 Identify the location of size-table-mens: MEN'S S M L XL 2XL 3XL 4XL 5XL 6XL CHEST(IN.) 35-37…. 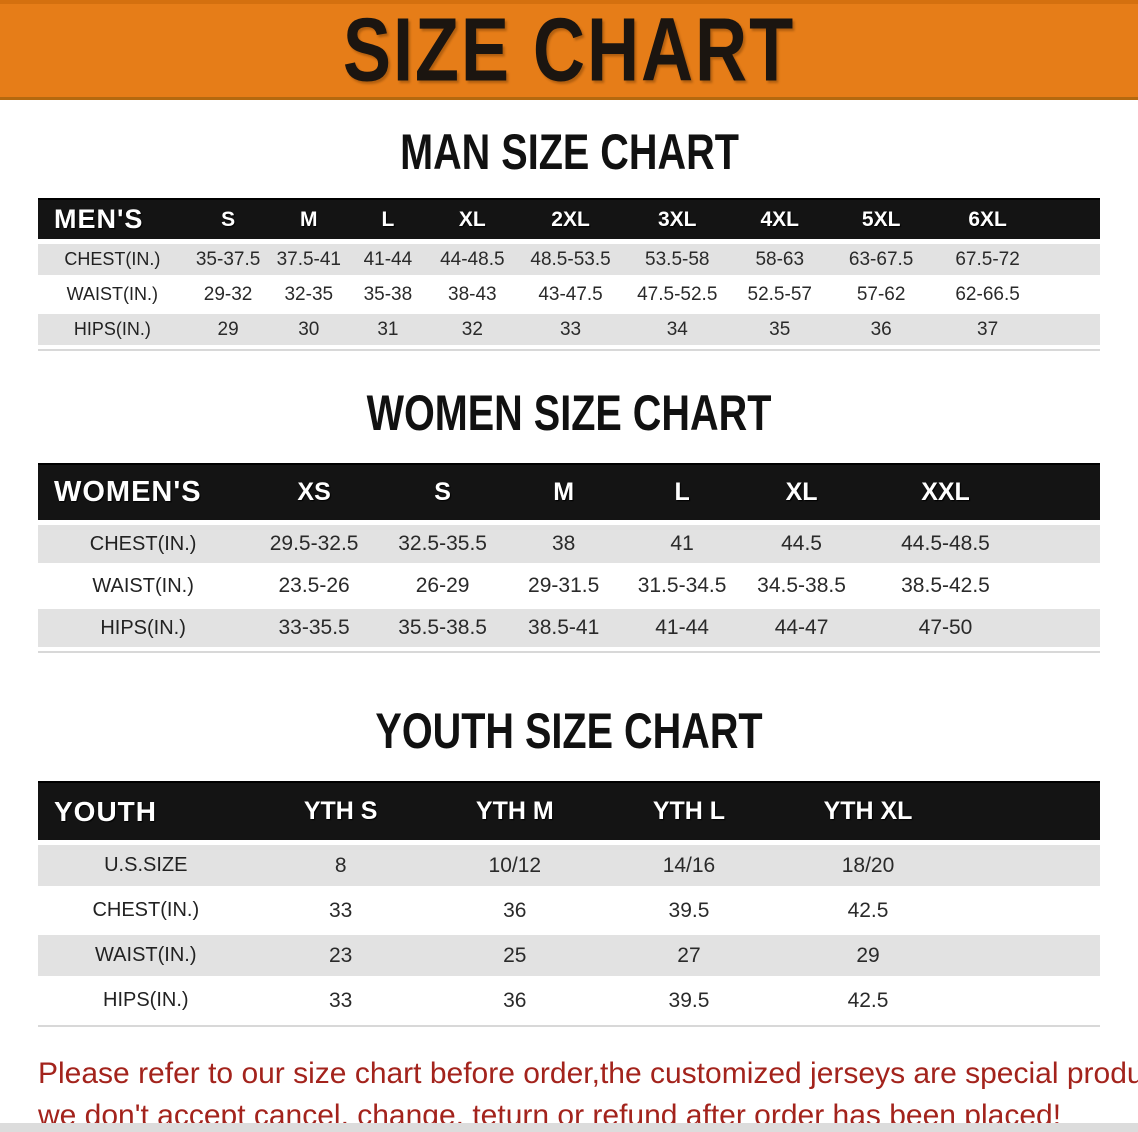
(569, 273).